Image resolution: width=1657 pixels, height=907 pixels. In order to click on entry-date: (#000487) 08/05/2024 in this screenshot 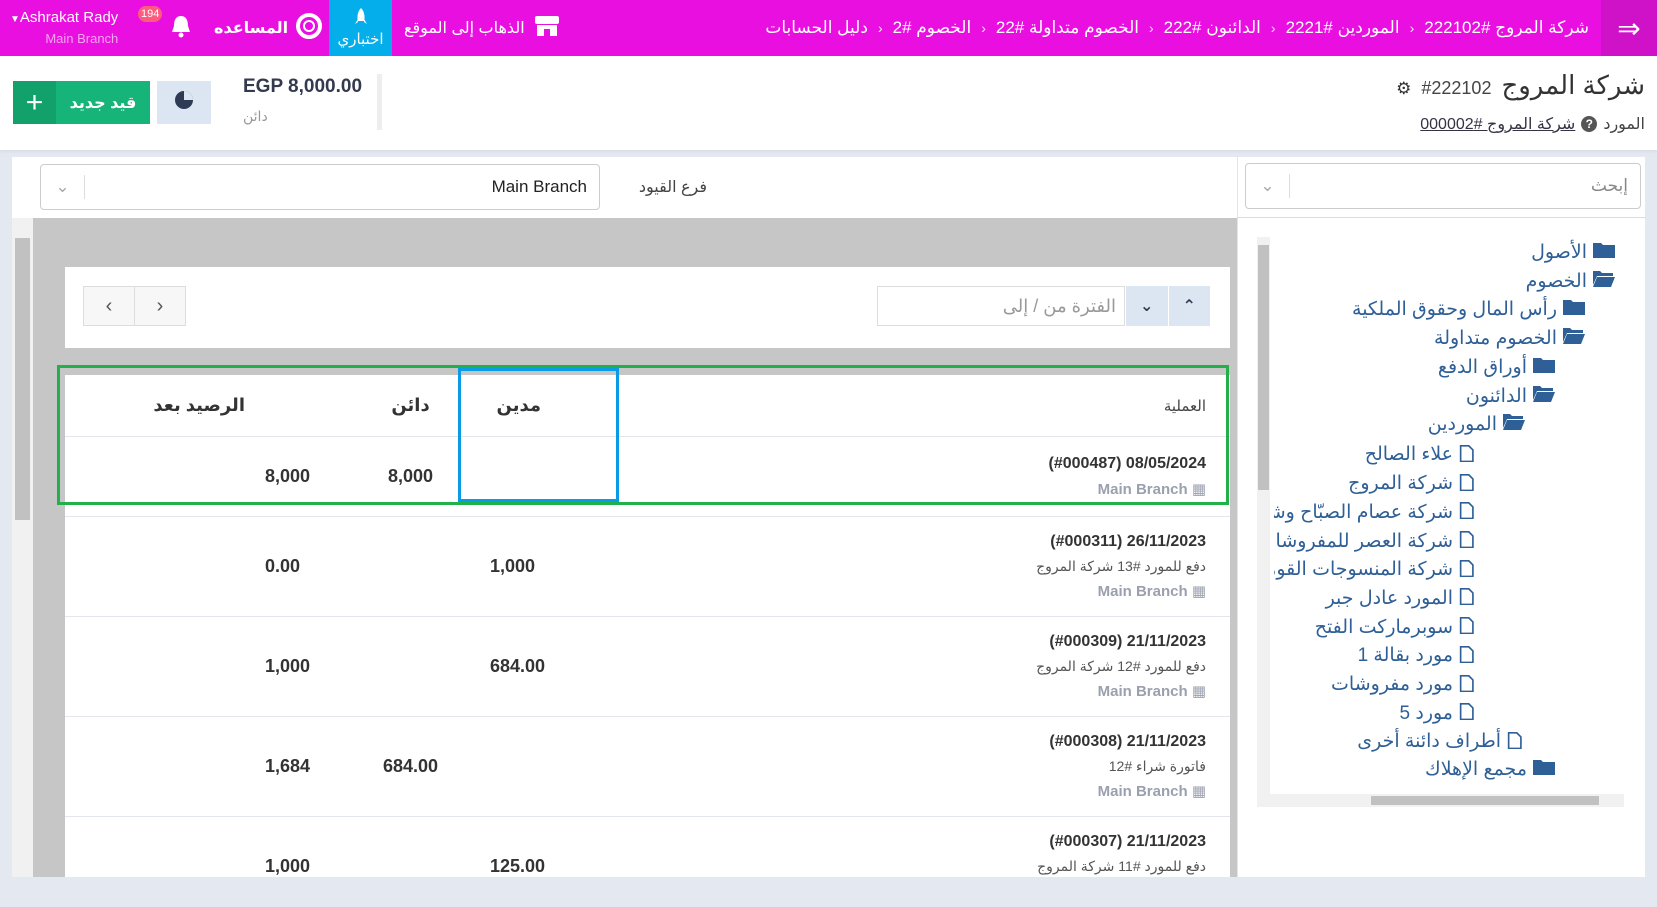, I will do `click(1127, 463)`.